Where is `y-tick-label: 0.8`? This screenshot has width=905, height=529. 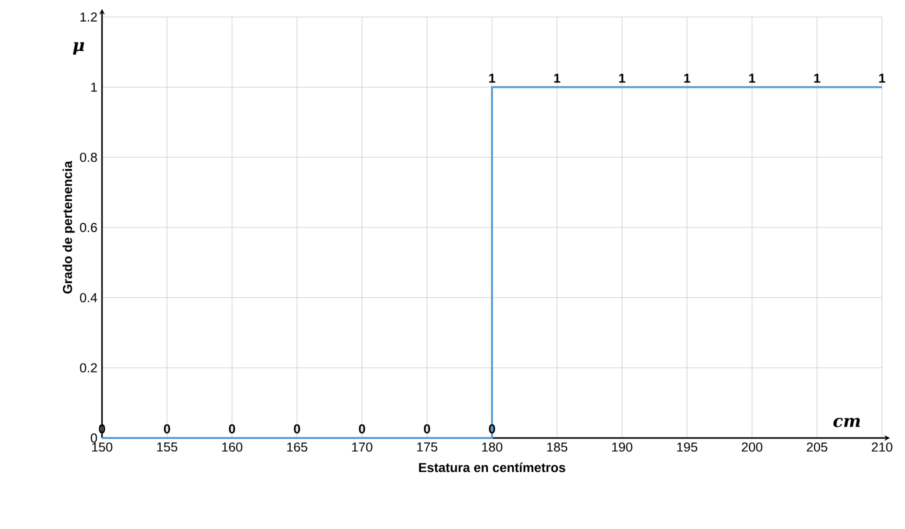 y-tick-label: 0.8 is located at coordinates (88, 157).